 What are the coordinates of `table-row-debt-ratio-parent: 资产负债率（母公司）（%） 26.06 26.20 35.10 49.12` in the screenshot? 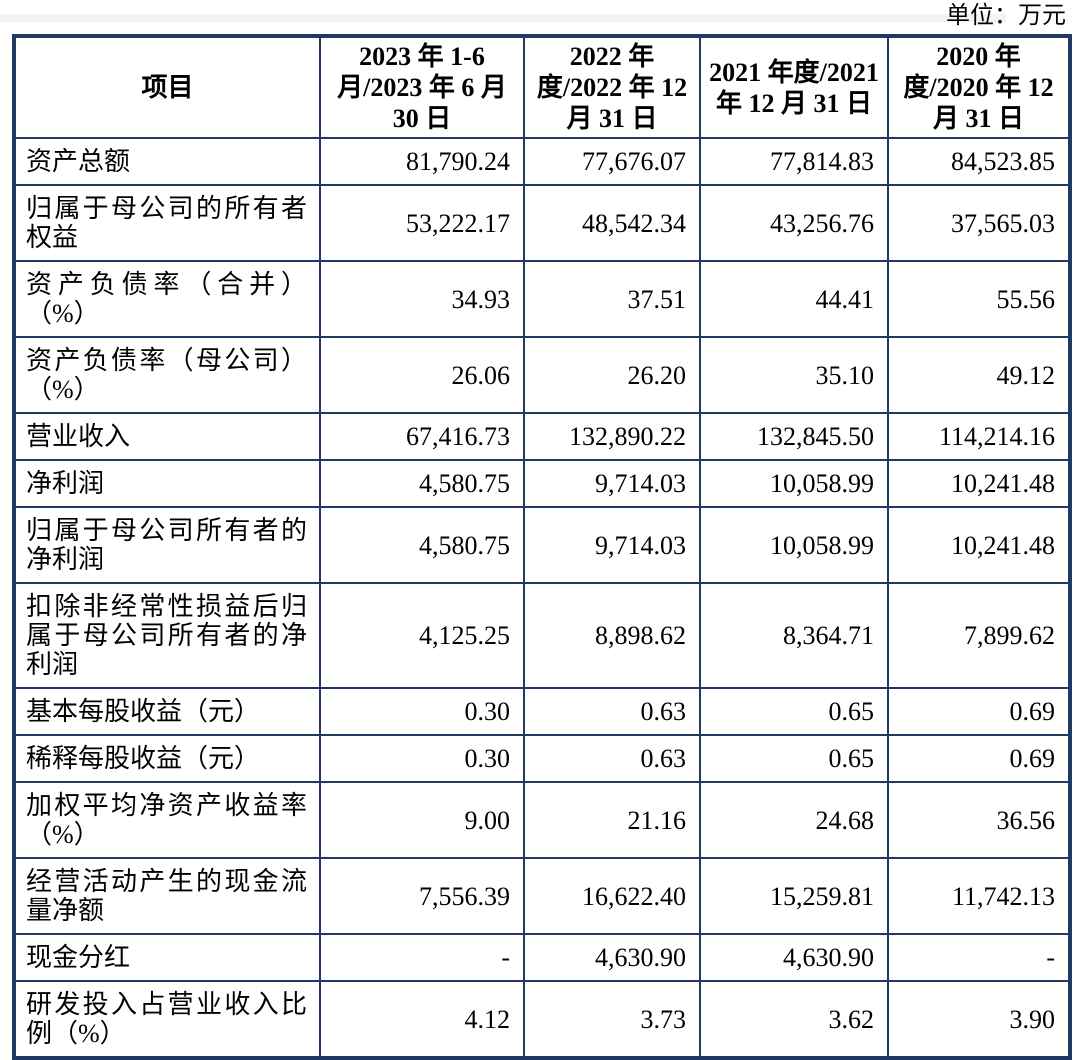 It's located at (542, 375).